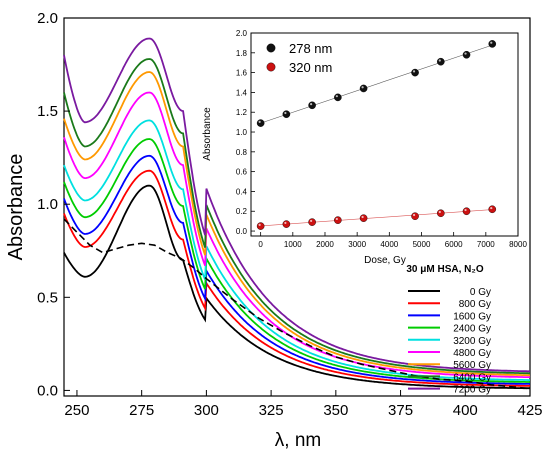  Describe the element at coordinates (389, 244) in the screenshot. I see `inset-x-tick-label: 4000` at that location.